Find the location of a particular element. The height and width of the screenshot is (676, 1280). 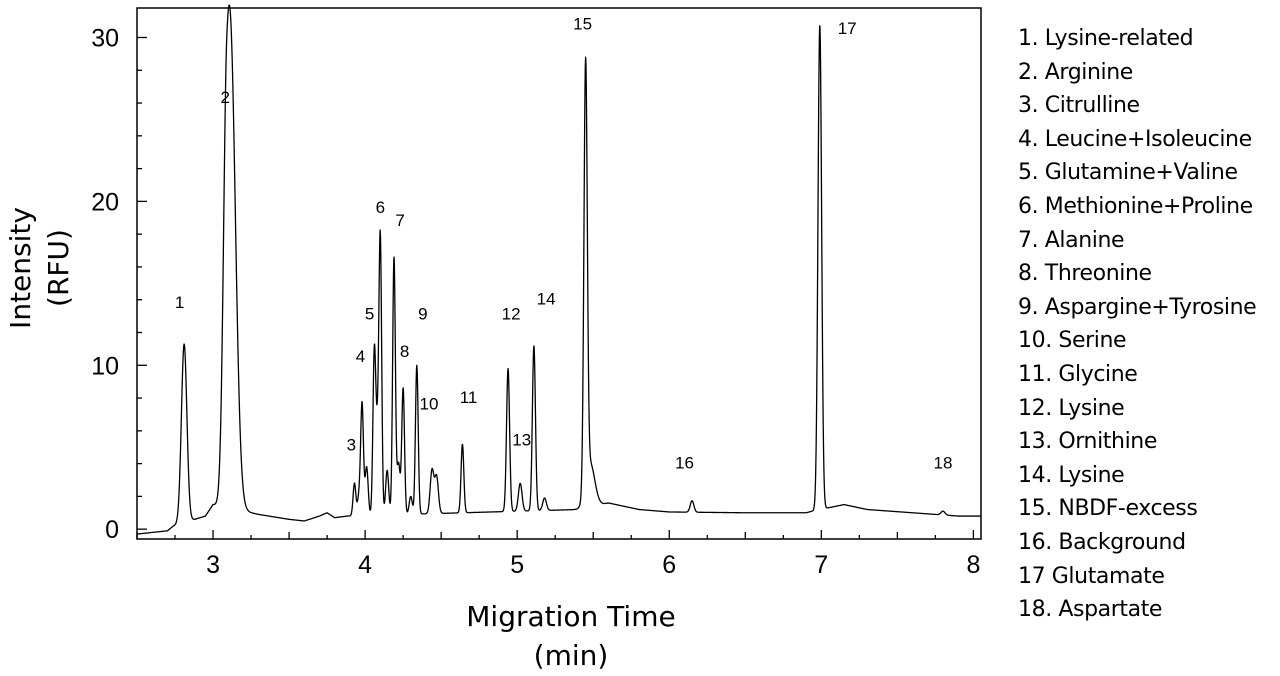

legend-item: 1. Lysine-related is located at coordinates (1106, 38).